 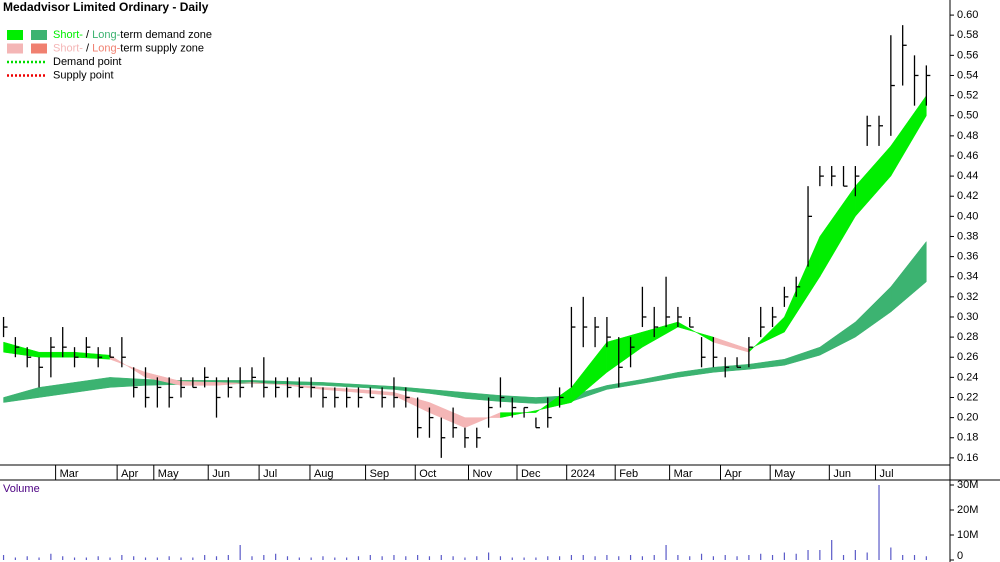 What do you see at coordinates (967, 15) in the screenshot?
I see `y-tick-label: 0.60` at bounding box center [967, 15].